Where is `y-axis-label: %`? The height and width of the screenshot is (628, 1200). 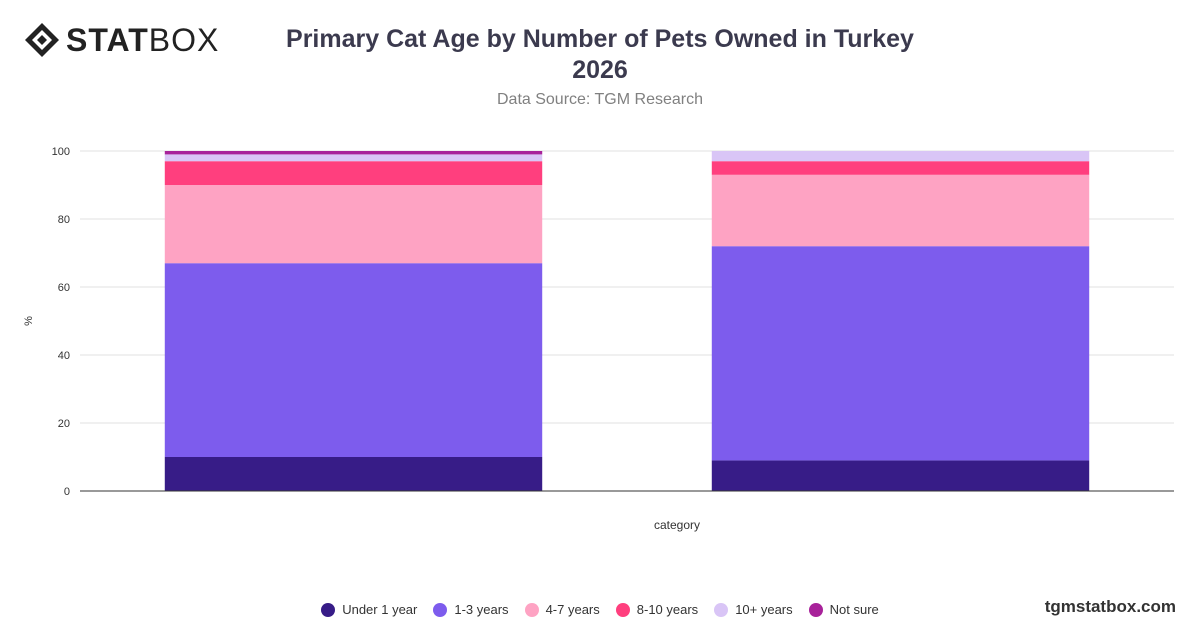
y-axis-label: % is located at coordinates (29, 321).